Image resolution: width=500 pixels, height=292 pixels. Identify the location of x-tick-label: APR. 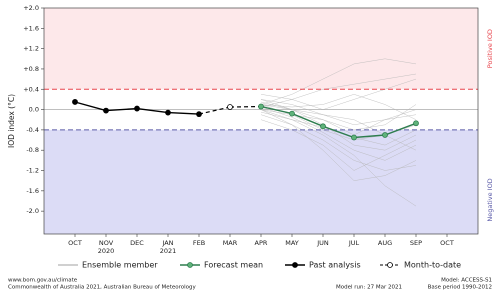
(261, 243).